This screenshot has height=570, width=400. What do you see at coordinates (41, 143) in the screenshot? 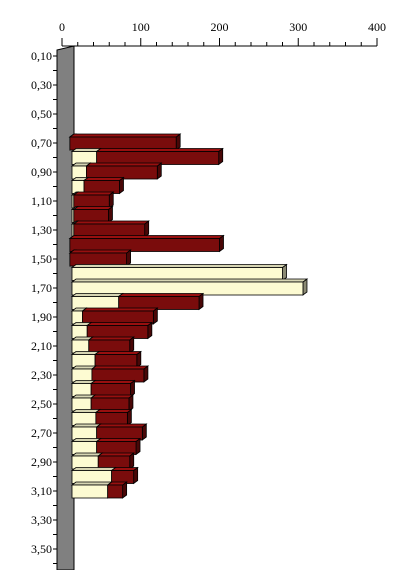
I see `y-tick-label: 0,70` at bounding box center [41, 143].